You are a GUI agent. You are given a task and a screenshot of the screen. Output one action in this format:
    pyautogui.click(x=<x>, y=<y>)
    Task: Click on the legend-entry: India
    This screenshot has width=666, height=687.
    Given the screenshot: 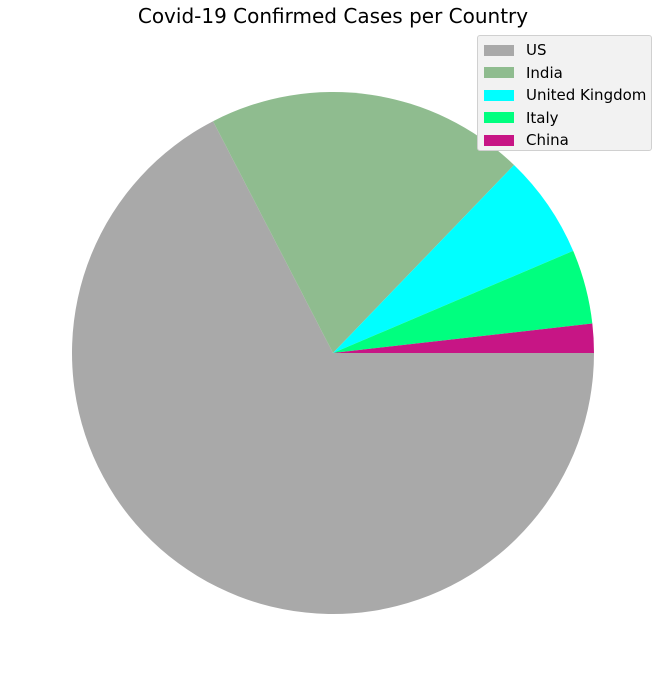 What is the action you would take?
    pyautogui.click(x=523, y=73)
    